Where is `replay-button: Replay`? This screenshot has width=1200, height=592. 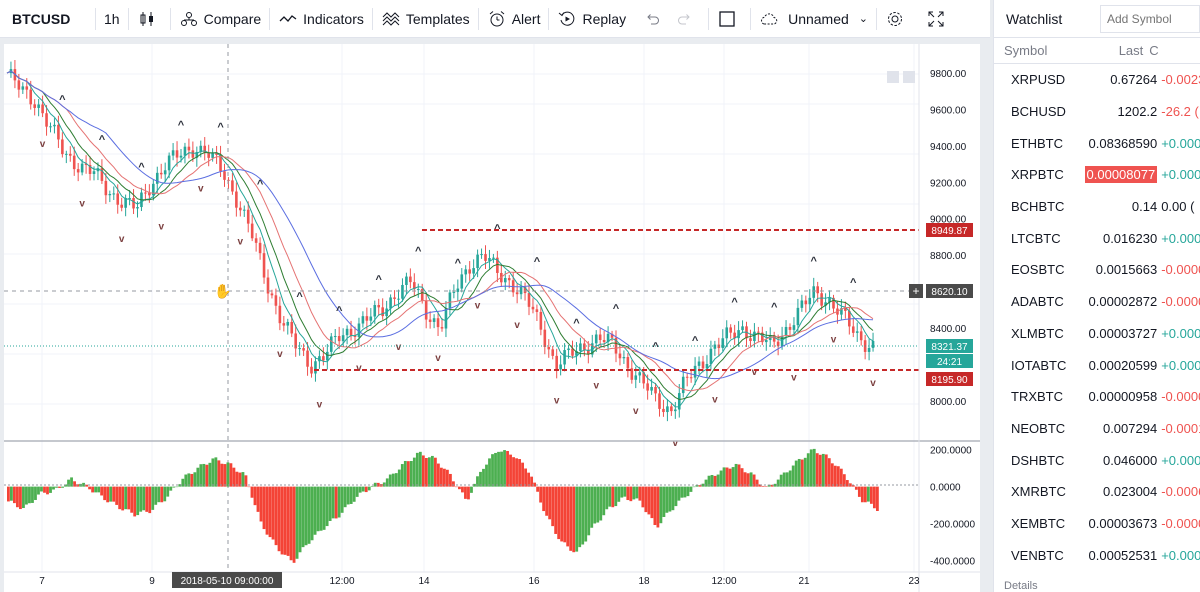
replay-button: Replay is located at coordinates (591, 19).